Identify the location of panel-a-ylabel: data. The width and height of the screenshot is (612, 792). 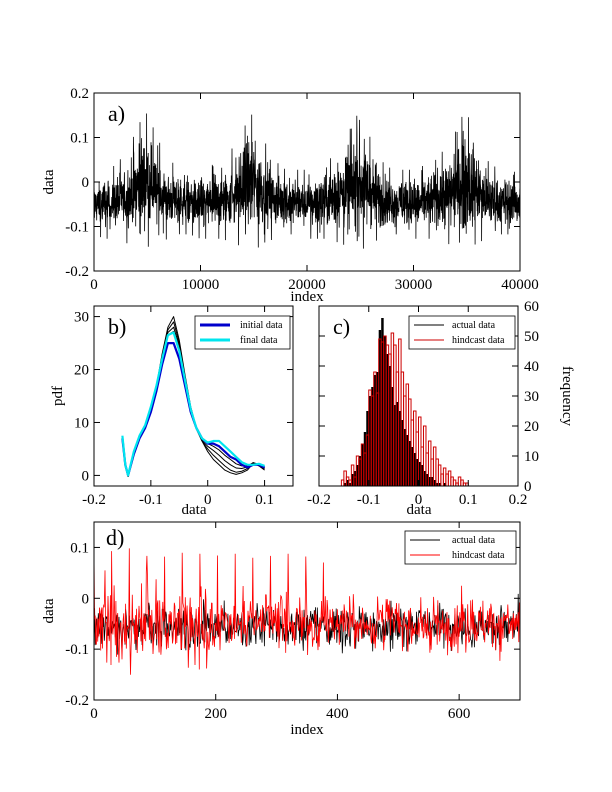
(49, 181).